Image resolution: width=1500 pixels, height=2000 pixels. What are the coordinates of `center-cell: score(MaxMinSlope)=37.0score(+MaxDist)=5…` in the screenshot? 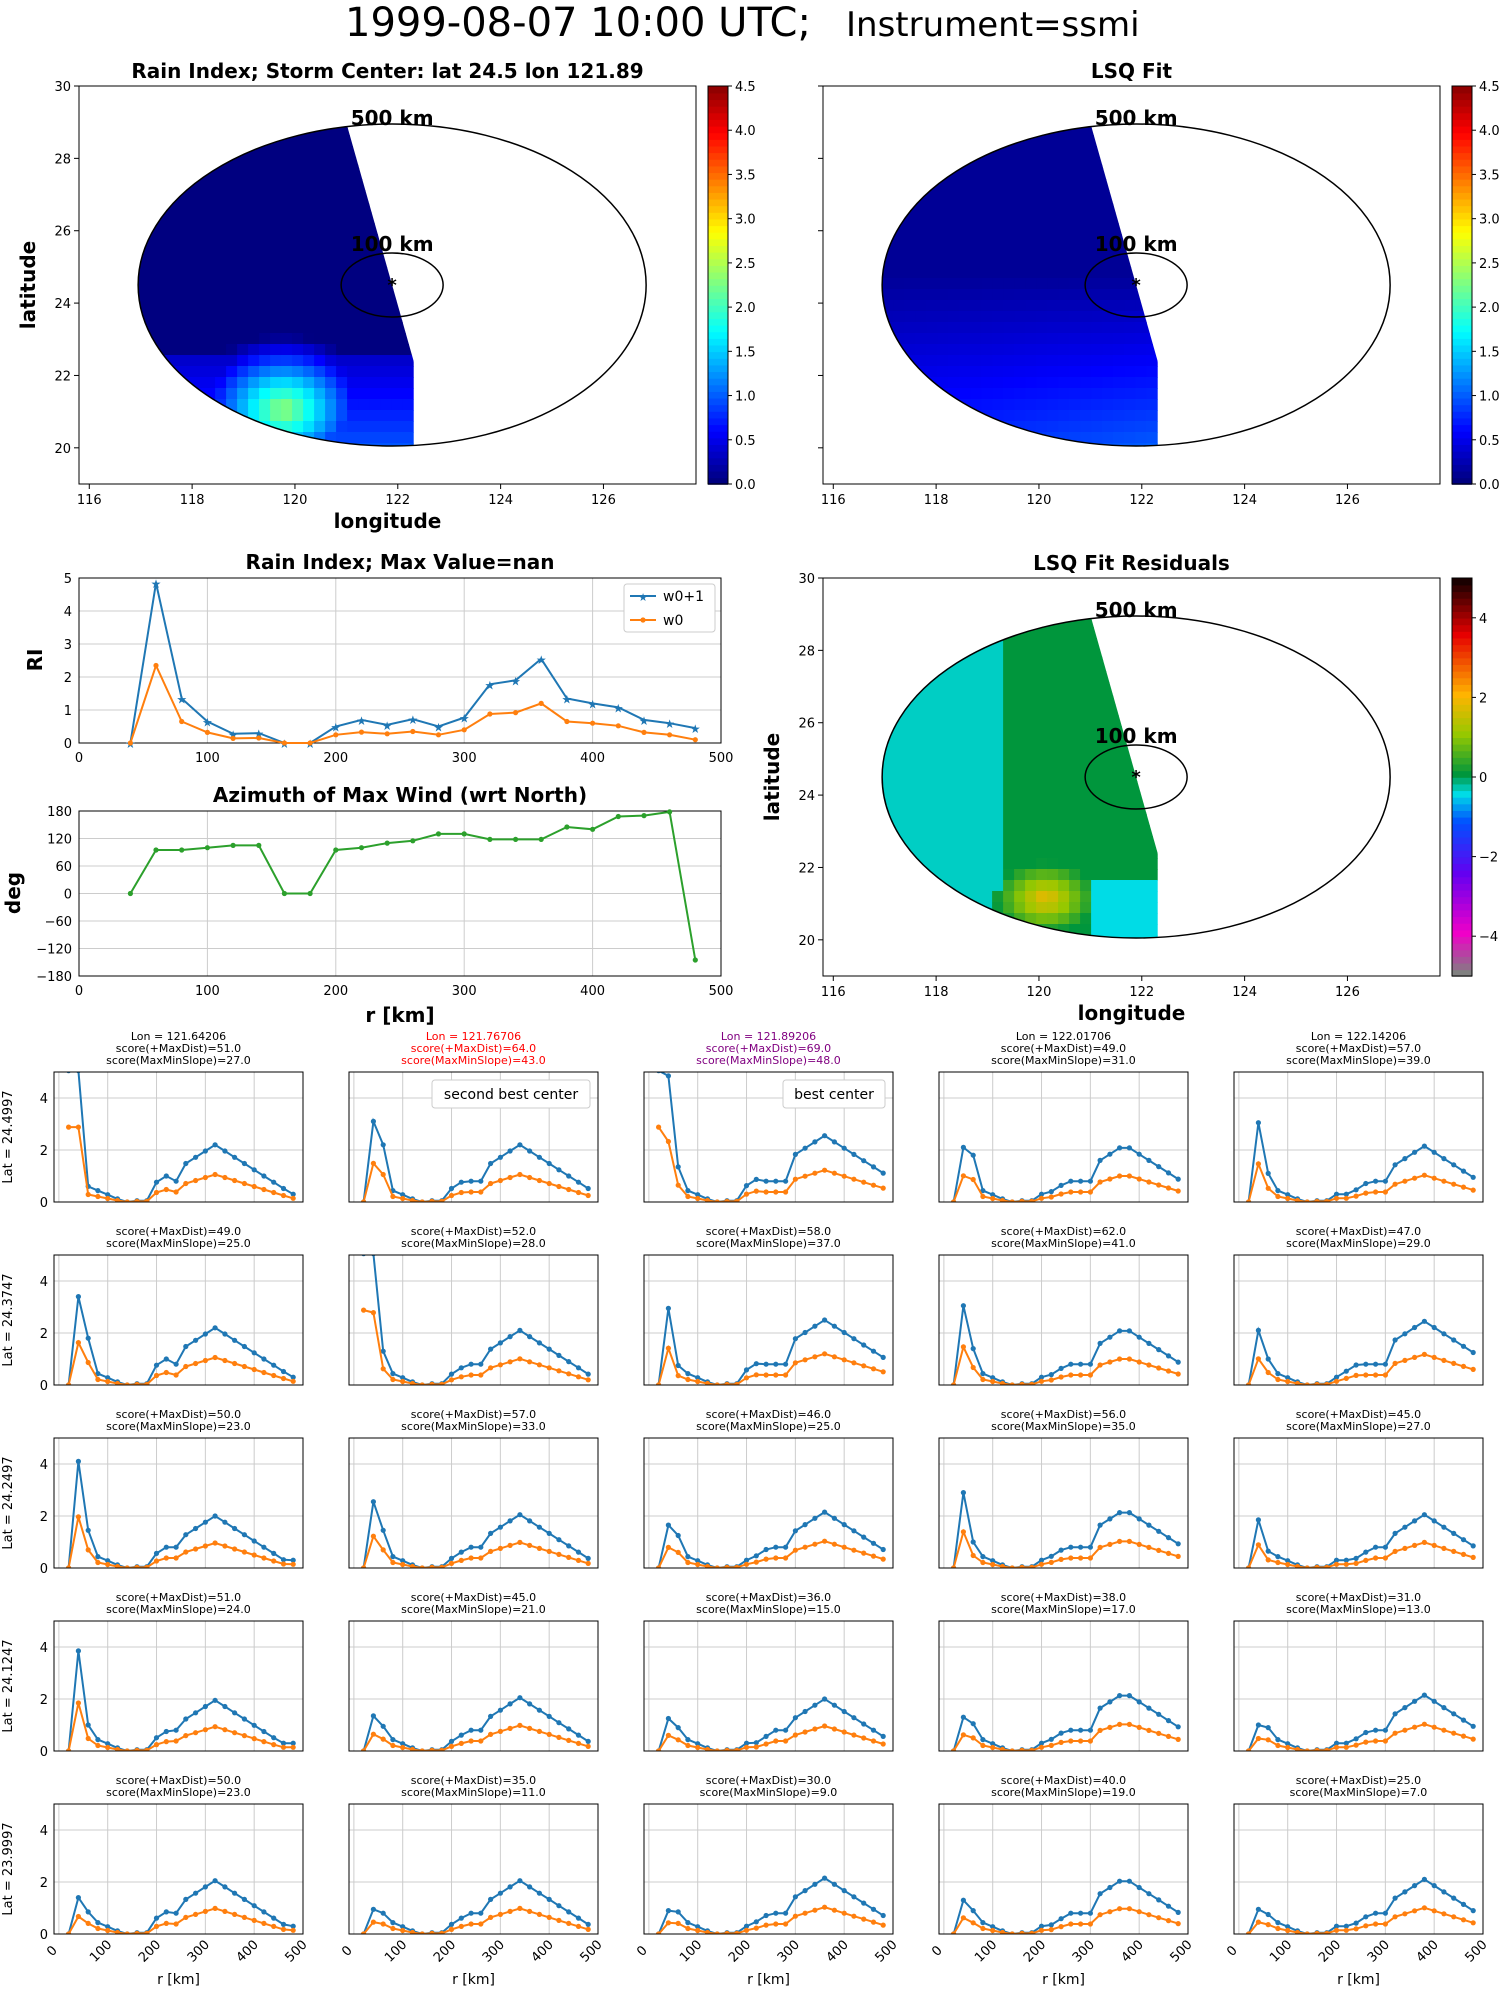 It's located at (768, 1305).